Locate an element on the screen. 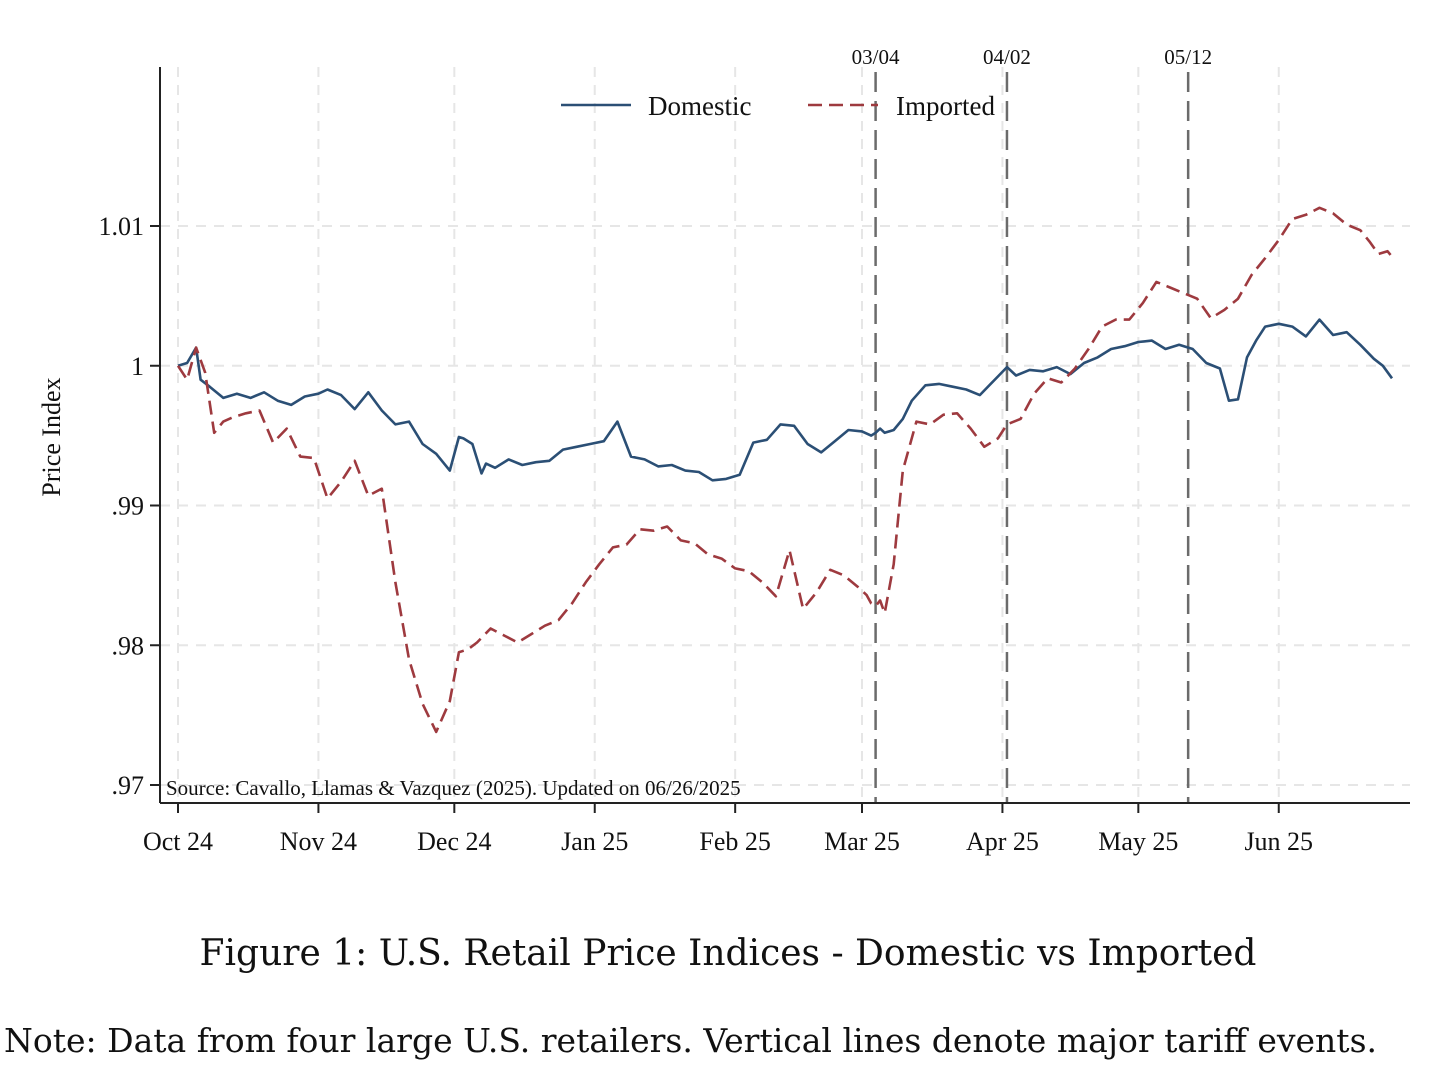 This screenshot has height=1068, width=1456. series-line-domestic is located at coordinates (785, 400).